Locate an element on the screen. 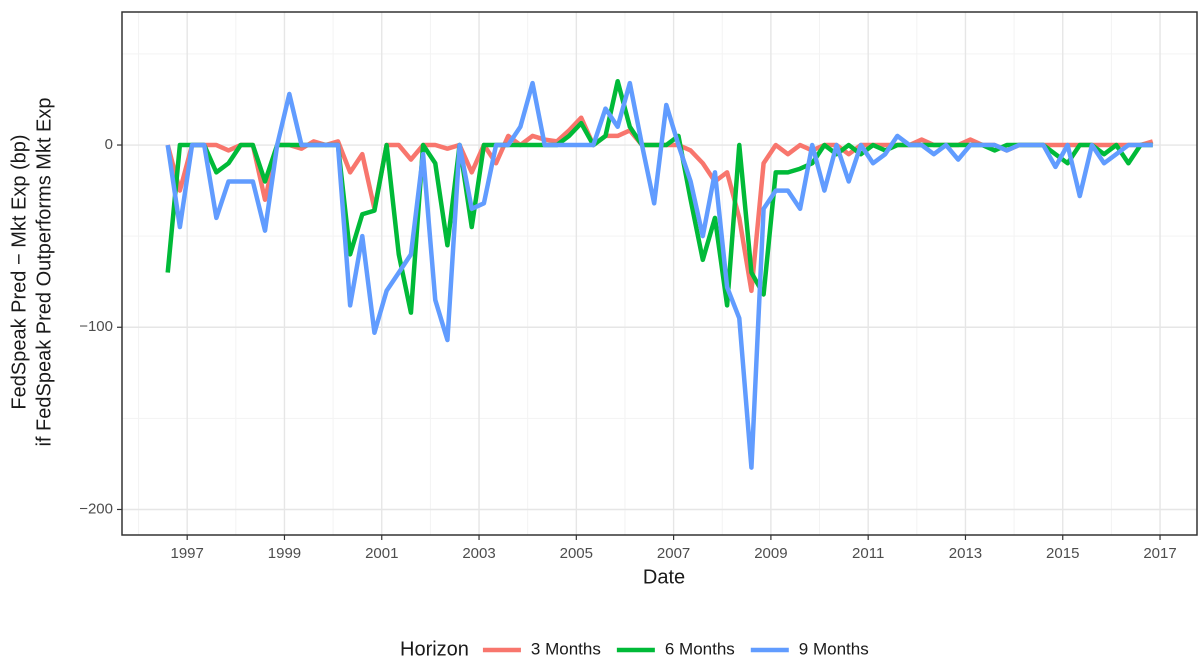 This screenshot has width=1198, height=661. x-tick-label: 1999 is located at coordinates (284, 553).